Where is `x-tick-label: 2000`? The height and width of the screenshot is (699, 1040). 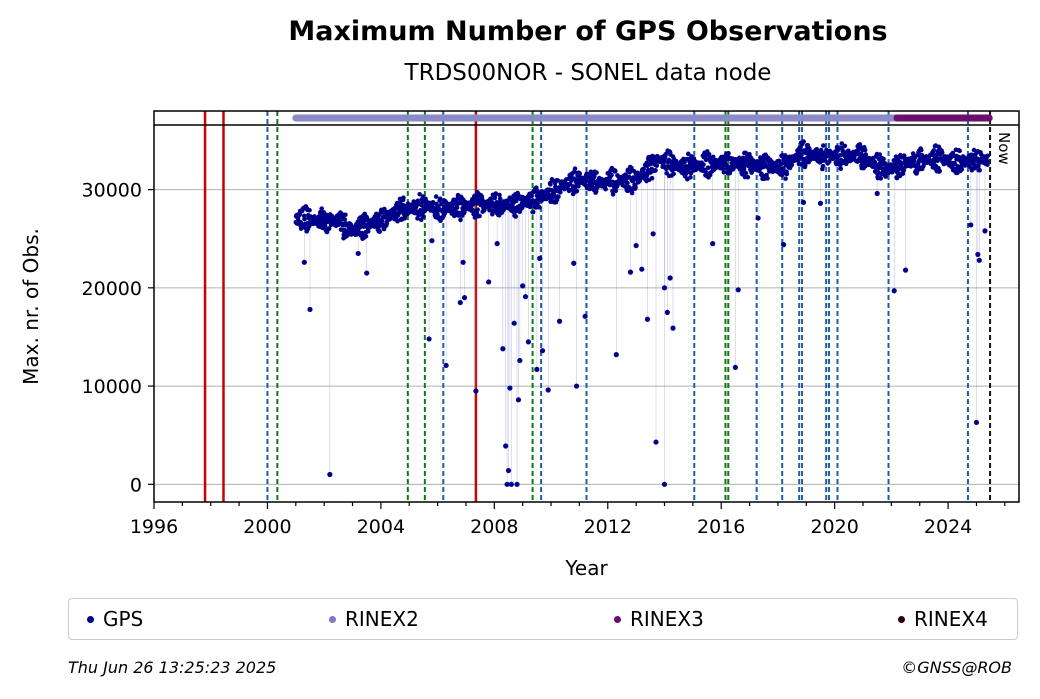
x-tick-label: 2000 is located at coordinates (267, 527).